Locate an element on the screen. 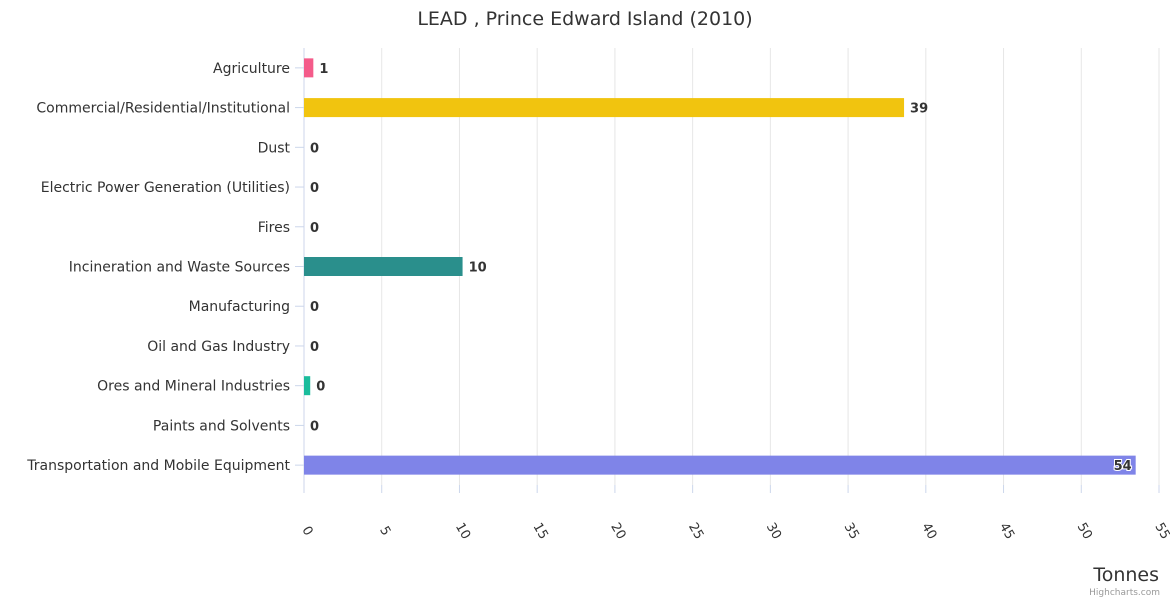  credits-link: Highcharts.com is located at coordinates (1124, 593).